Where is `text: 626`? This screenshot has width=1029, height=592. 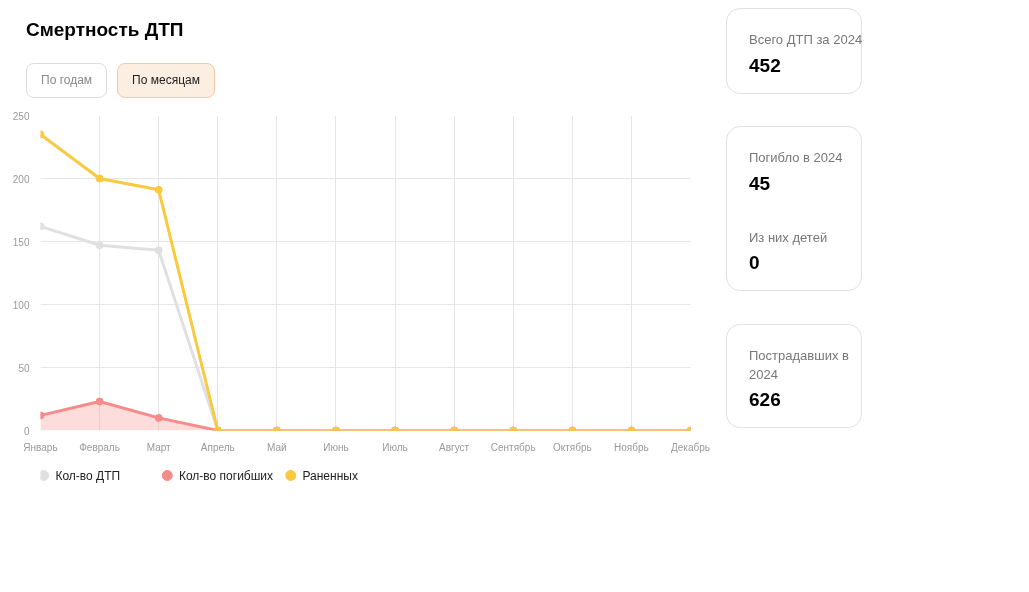 text: 626 is located at coordinates (765, 400).